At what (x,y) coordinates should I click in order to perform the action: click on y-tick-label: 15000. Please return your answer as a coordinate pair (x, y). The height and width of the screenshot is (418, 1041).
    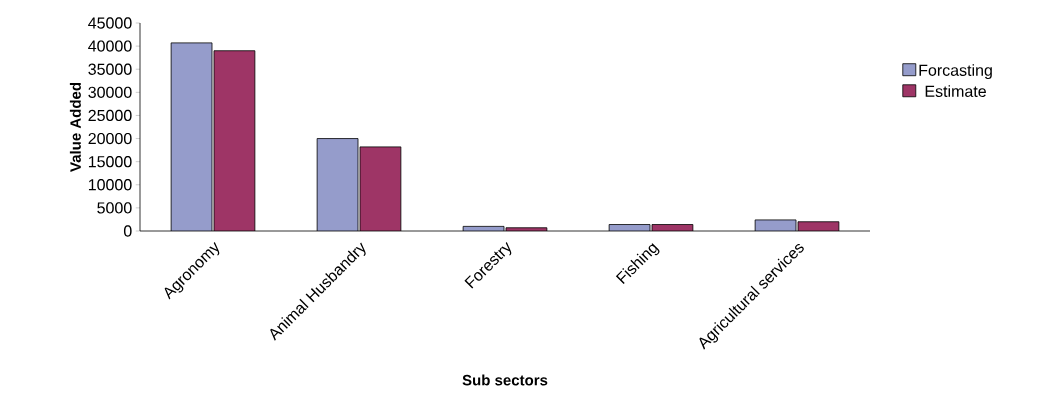
    Looking at the image, I should click on (110, 162).